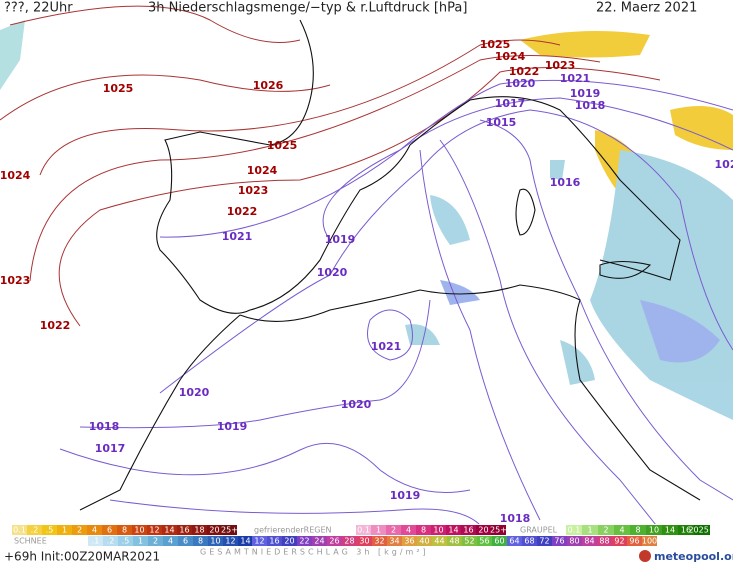  Describe the element at coordinates (319, 541) in the screenshot. I see `legend-value: 24` at that location.